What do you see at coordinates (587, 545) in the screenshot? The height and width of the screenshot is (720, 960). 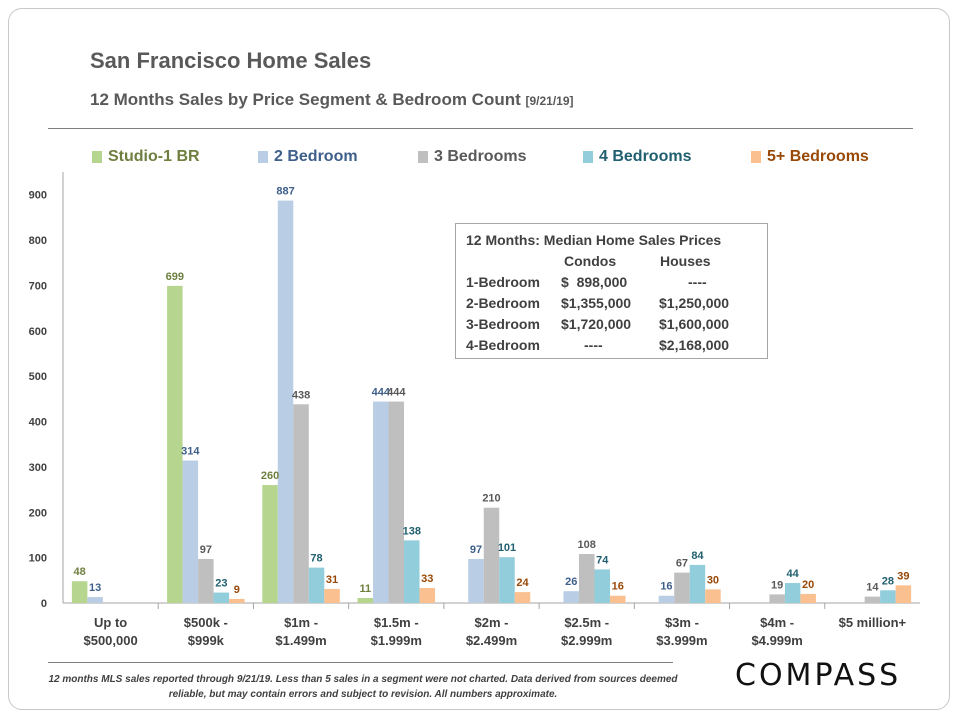 I see `data-label-3-bedrooms-2-5m-2-999m: 108` at bounding box center [587, 545].